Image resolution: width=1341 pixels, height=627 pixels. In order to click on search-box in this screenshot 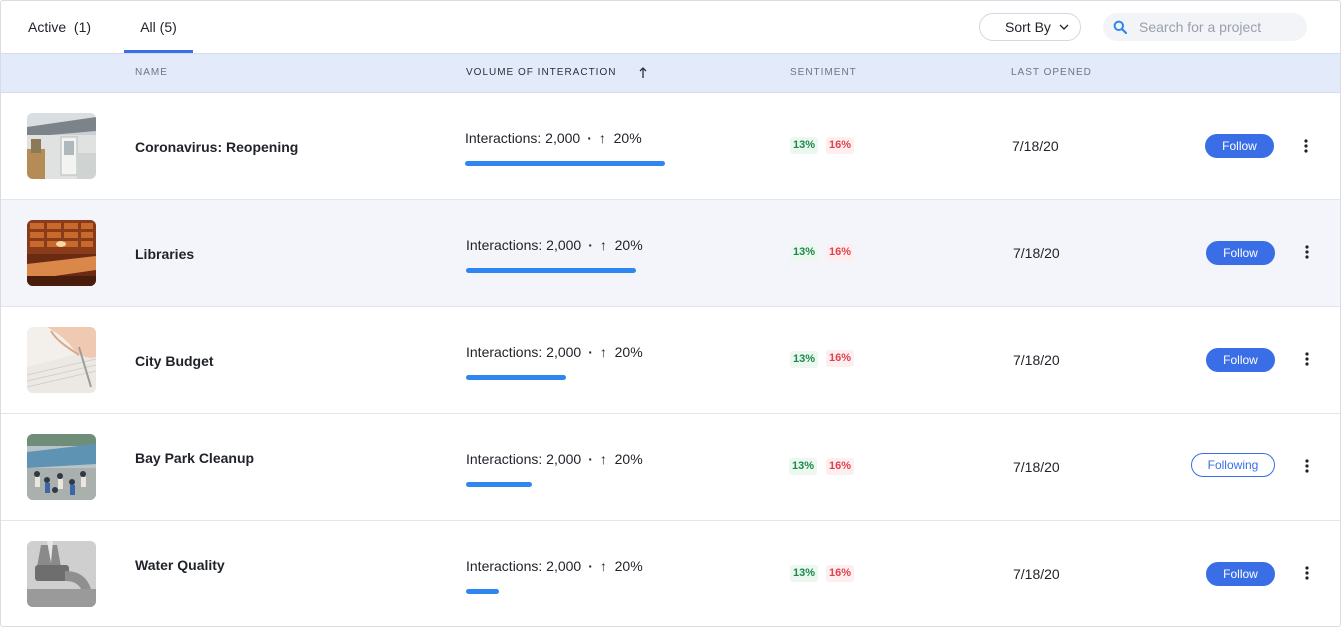, I will do `click(1205, 27)`.